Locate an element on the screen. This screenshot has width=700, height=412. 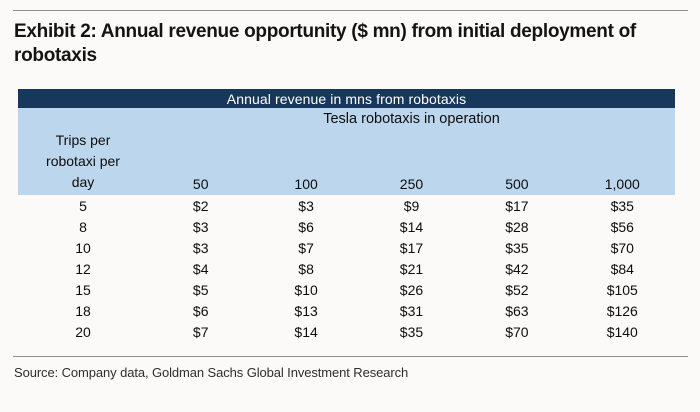
table-cell: $8 is located at coordinates (306, 268).